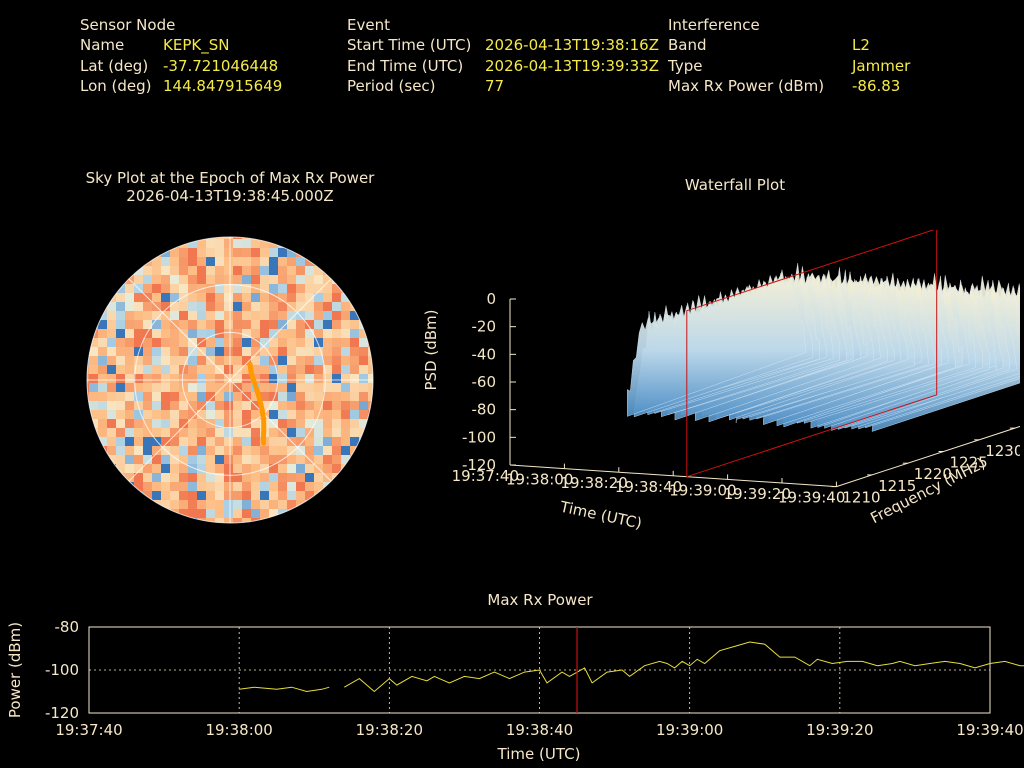 The image size is (1024, 768). I want to click on max-rx-series, so click(684, 667).